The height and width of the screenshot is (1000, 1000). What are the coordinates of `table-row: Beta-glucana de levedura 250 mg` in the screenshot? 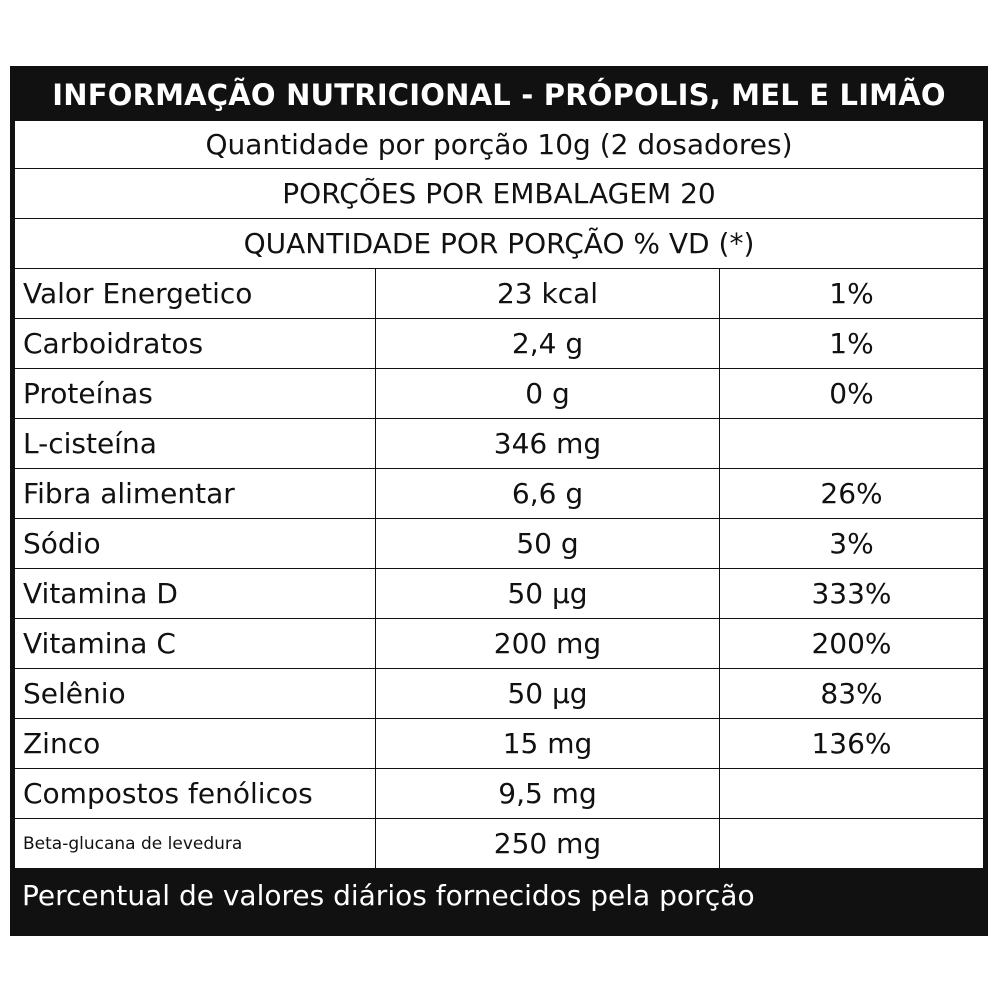 It's located at (499, 843).